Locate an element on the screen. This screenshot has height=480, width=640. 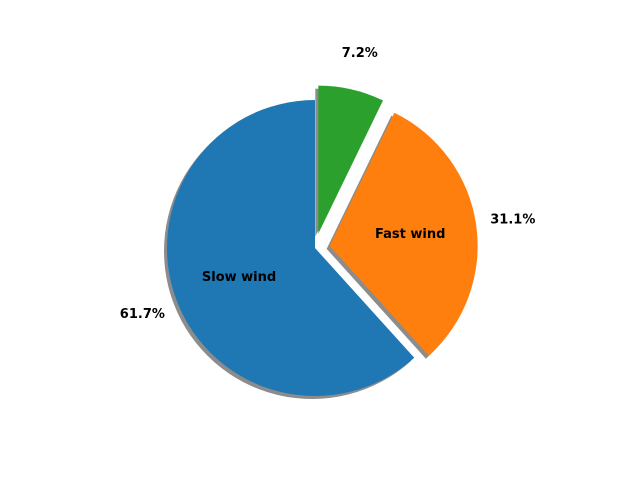
slice-2-percent-label: 7.2% is located at coordinates (360, 53).